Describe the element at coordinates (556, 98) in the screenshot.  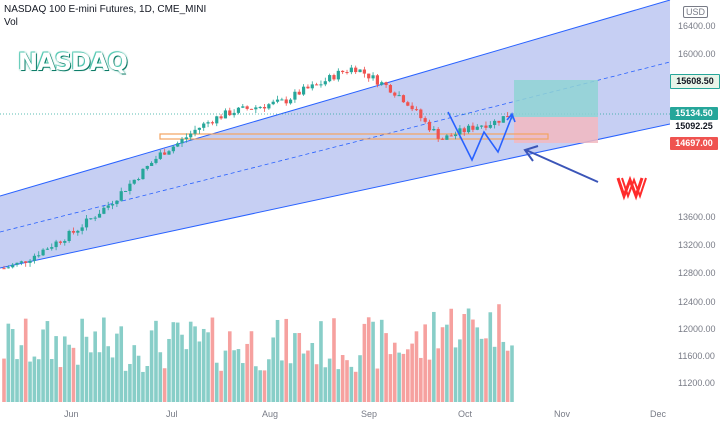
I see `target-zone` at that location.